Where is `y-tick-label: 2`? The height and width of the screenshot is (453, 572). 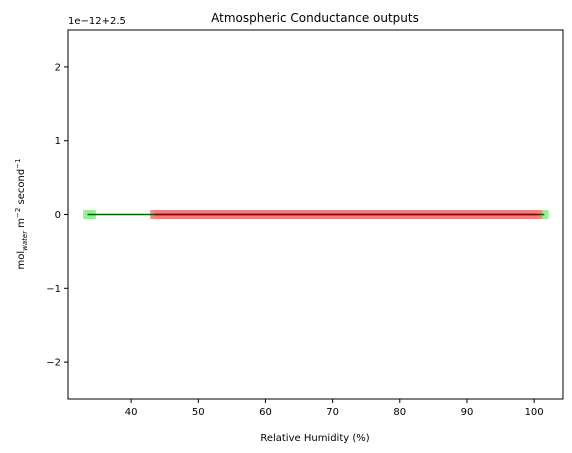 y-tick-label: 2 is located at coordinates (58, 67).